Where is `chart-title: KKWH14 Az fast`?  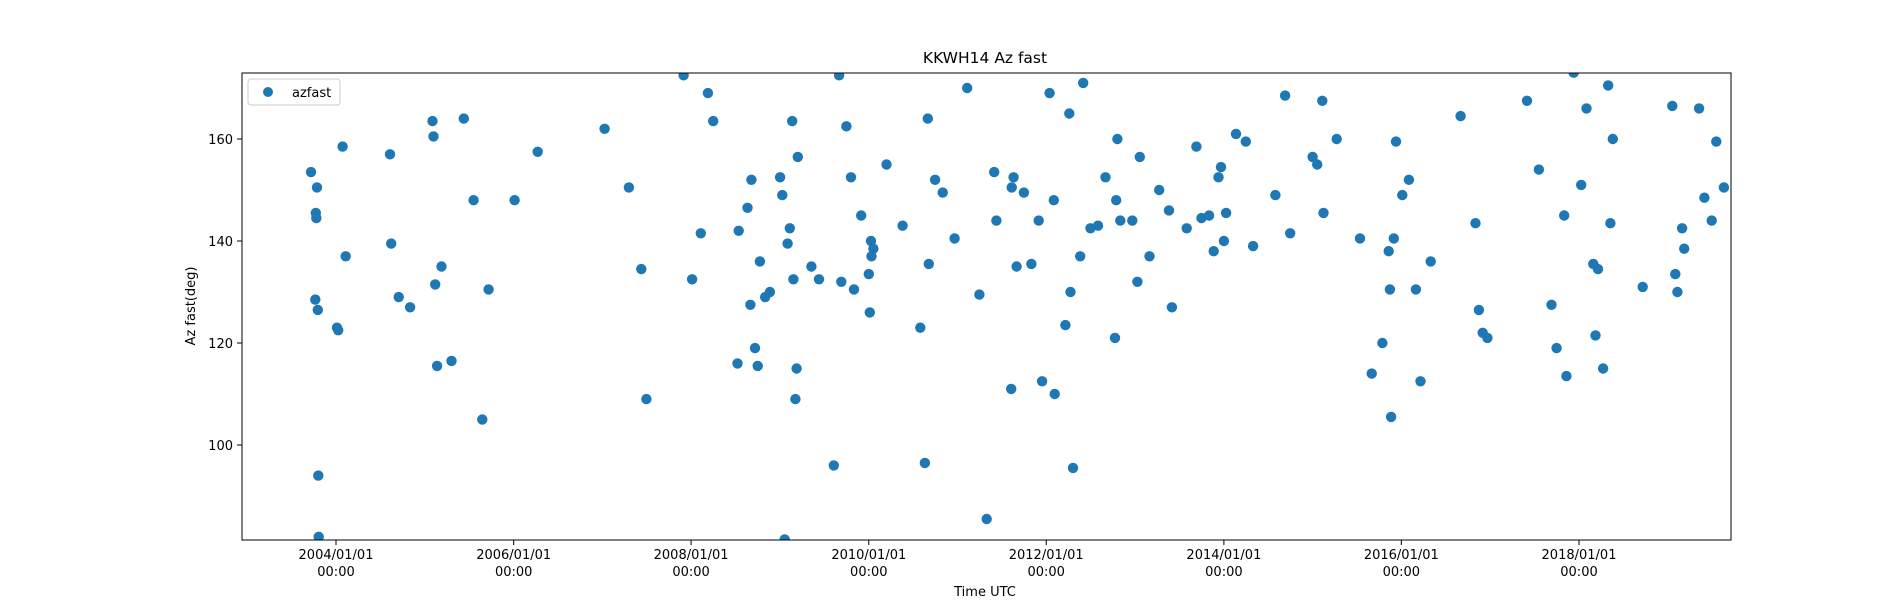 chart-title: KKWH14 Az fast is located at coordinates (985, 58).